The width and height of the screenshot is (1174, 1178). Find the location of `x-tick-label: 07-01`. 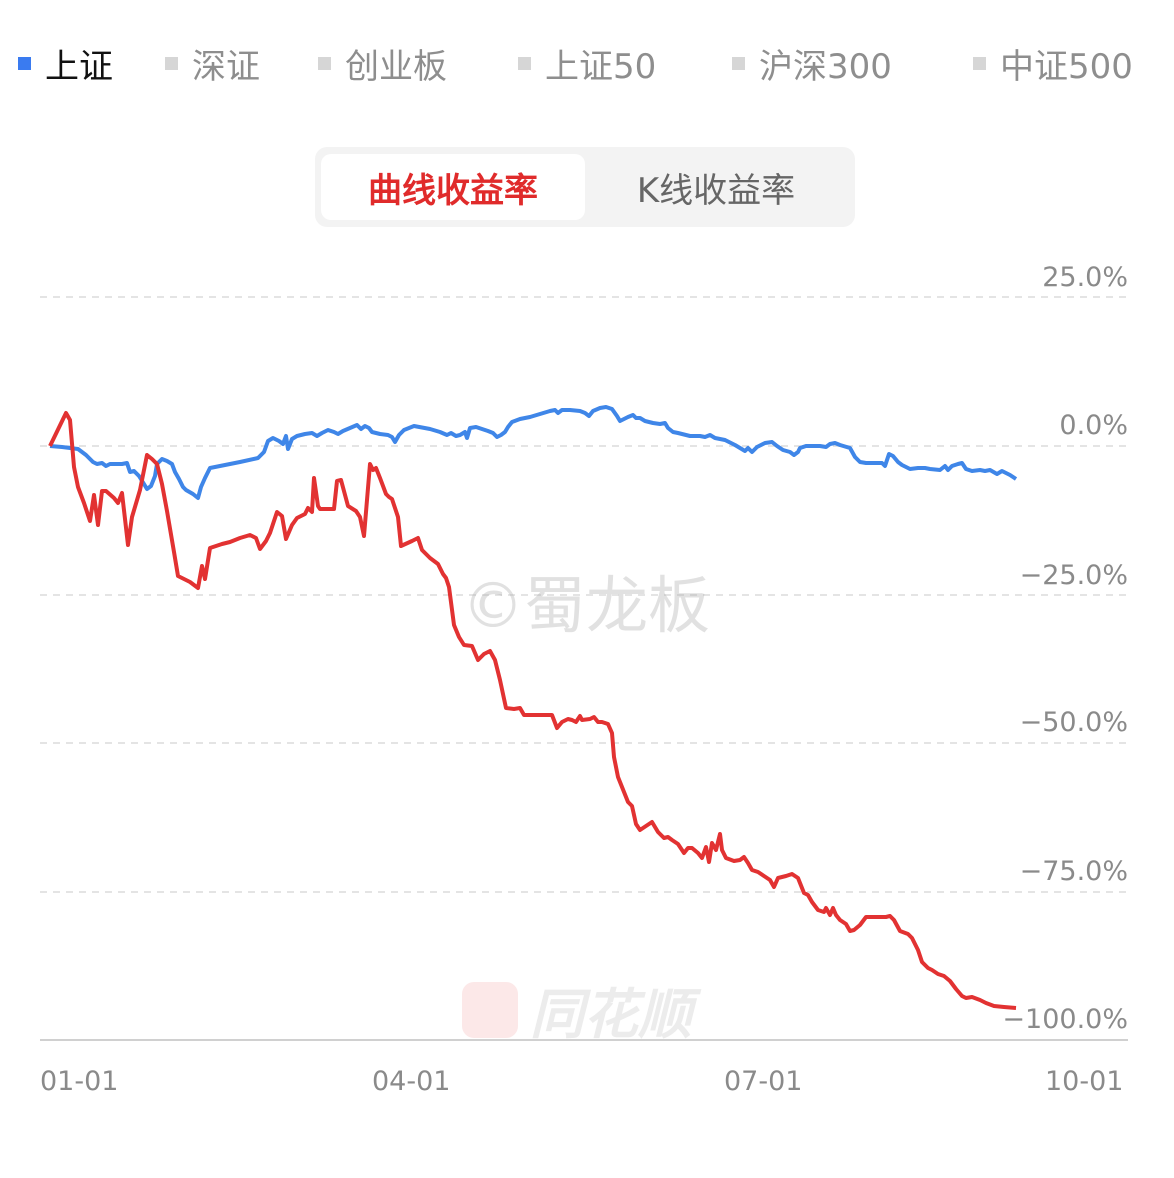

x-tick-label: 07-01 is located at coordinates (763, 1081).